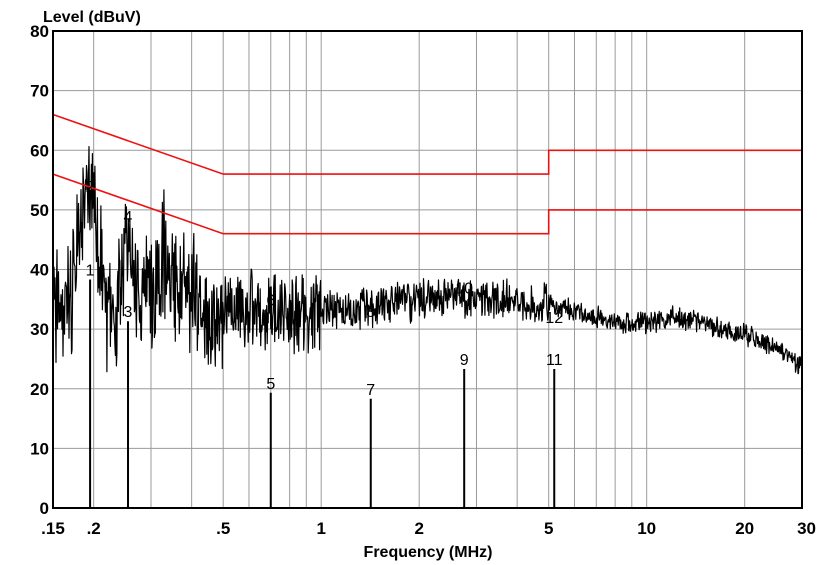 The height and width of the screenshot is (565, 817). I want to click on y-tick-label: 30, so click(39, 329).